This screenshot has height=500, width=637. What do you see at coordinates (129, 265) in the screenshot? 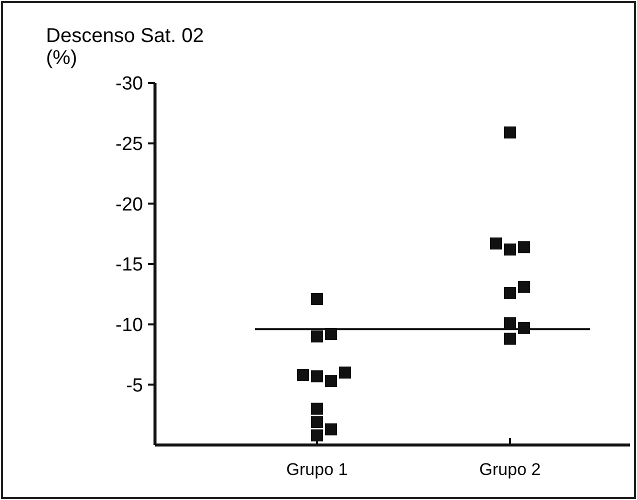
I see `y-tick-label: -15` at bounding box center [129, 265].